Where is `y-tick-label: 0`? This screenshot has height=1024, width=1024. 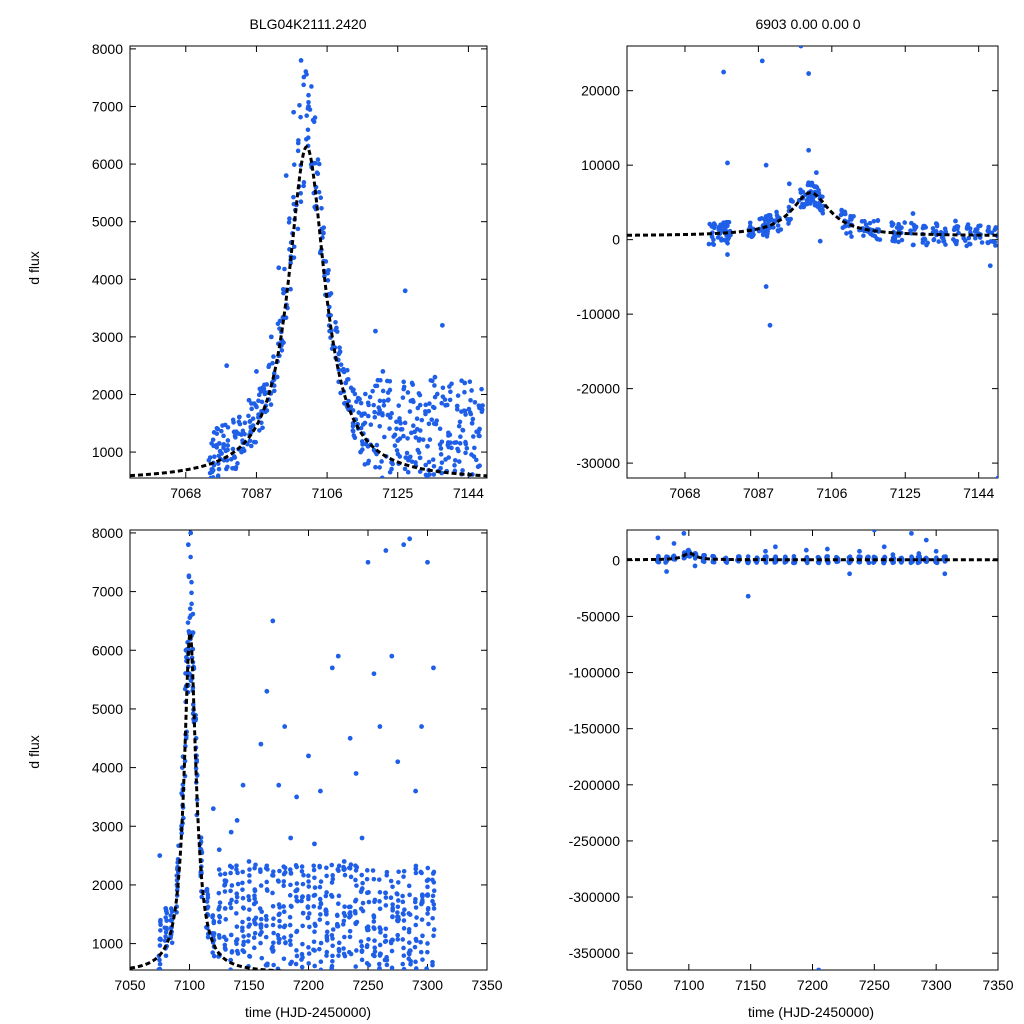
y-tick-label: 0 is located at coordinates (616, 560).